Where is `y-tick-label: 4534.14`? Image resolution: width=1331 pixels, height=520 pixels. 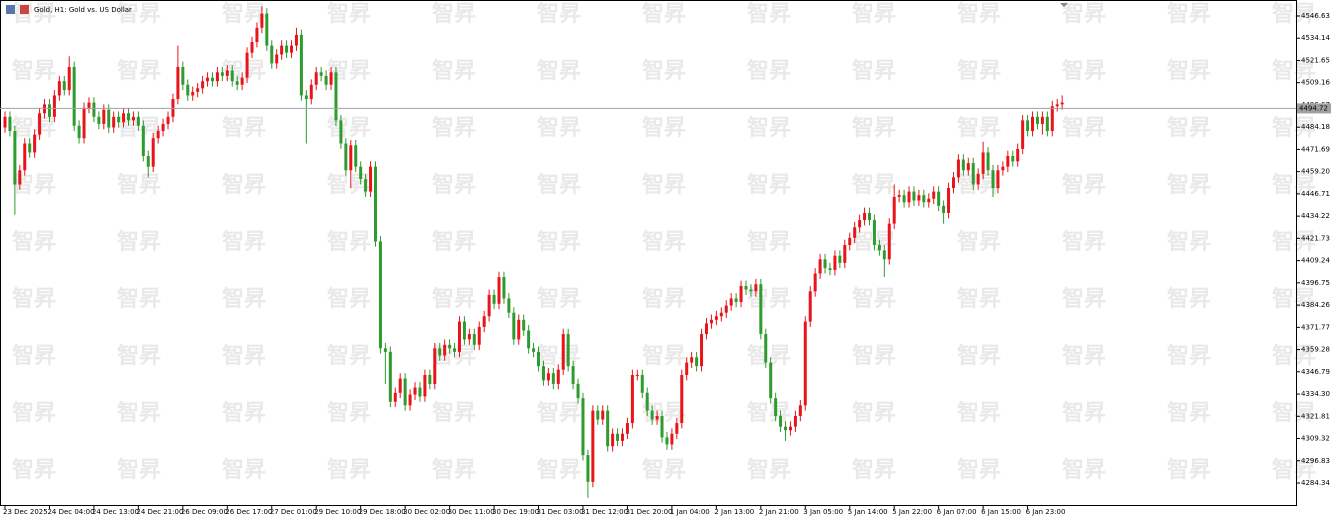 y-tick-label: 4534.14 is located at coordinates (1315, 38).